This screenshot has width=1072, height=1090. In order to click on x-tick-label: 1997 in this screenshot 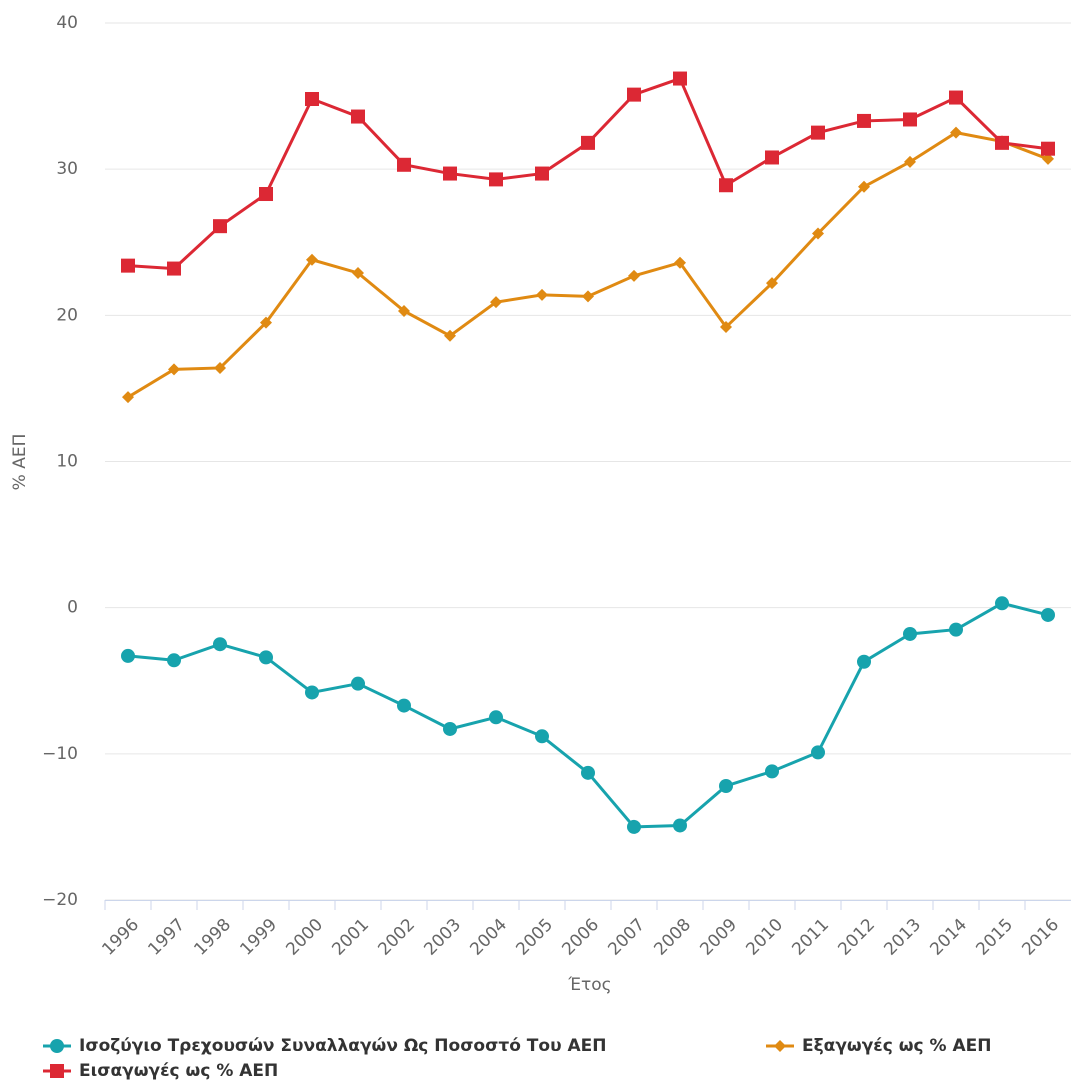, I will do `click(166, 937)`.